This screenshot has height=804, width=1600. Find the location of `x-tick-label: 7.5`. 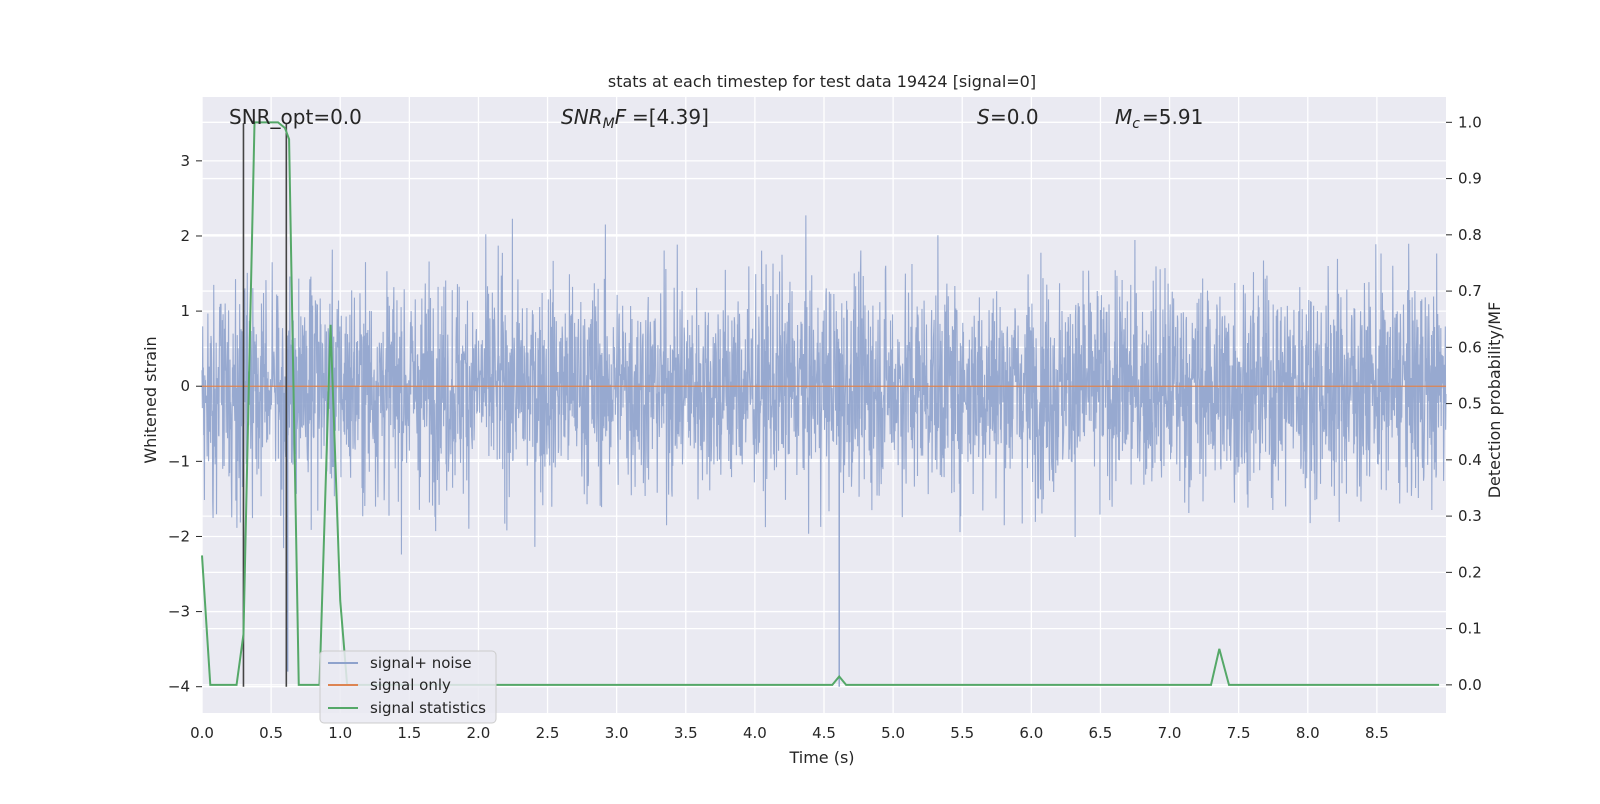

x-tick-label: 7.5 is located at coordinates (1239, 733).